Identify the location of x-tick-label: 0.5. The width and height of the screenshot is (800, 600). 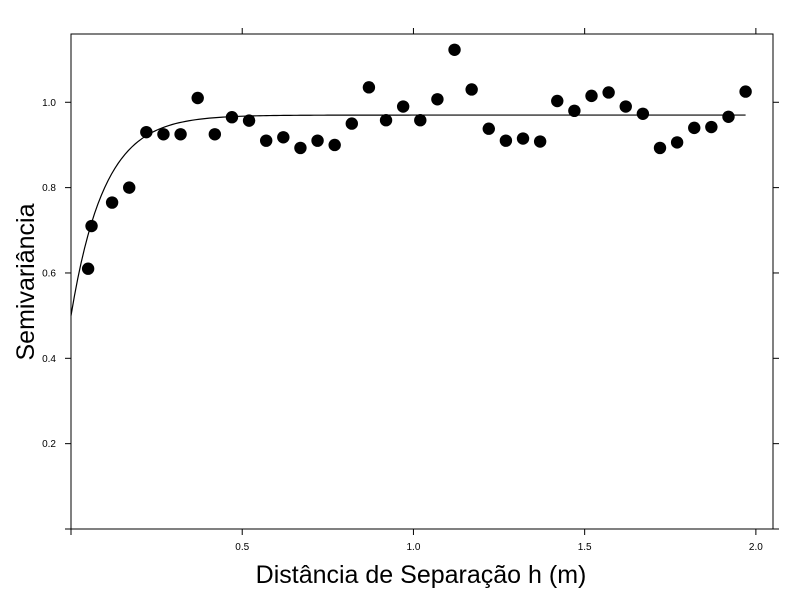
(242, 547).